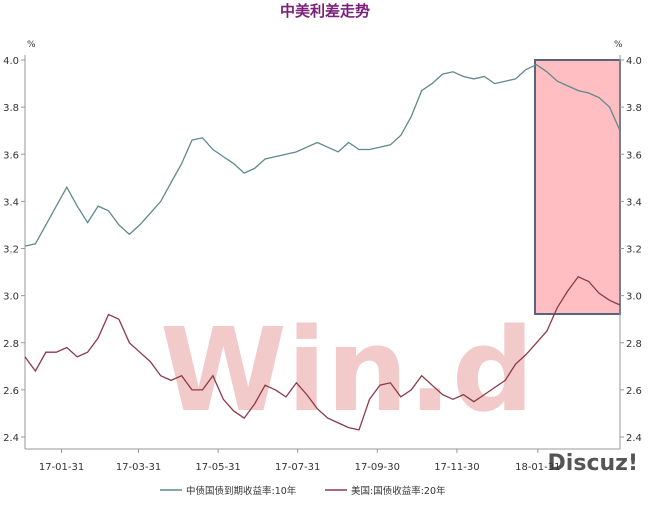  I want to click on x-tick-label: 17-11-30, so click(456, 467).